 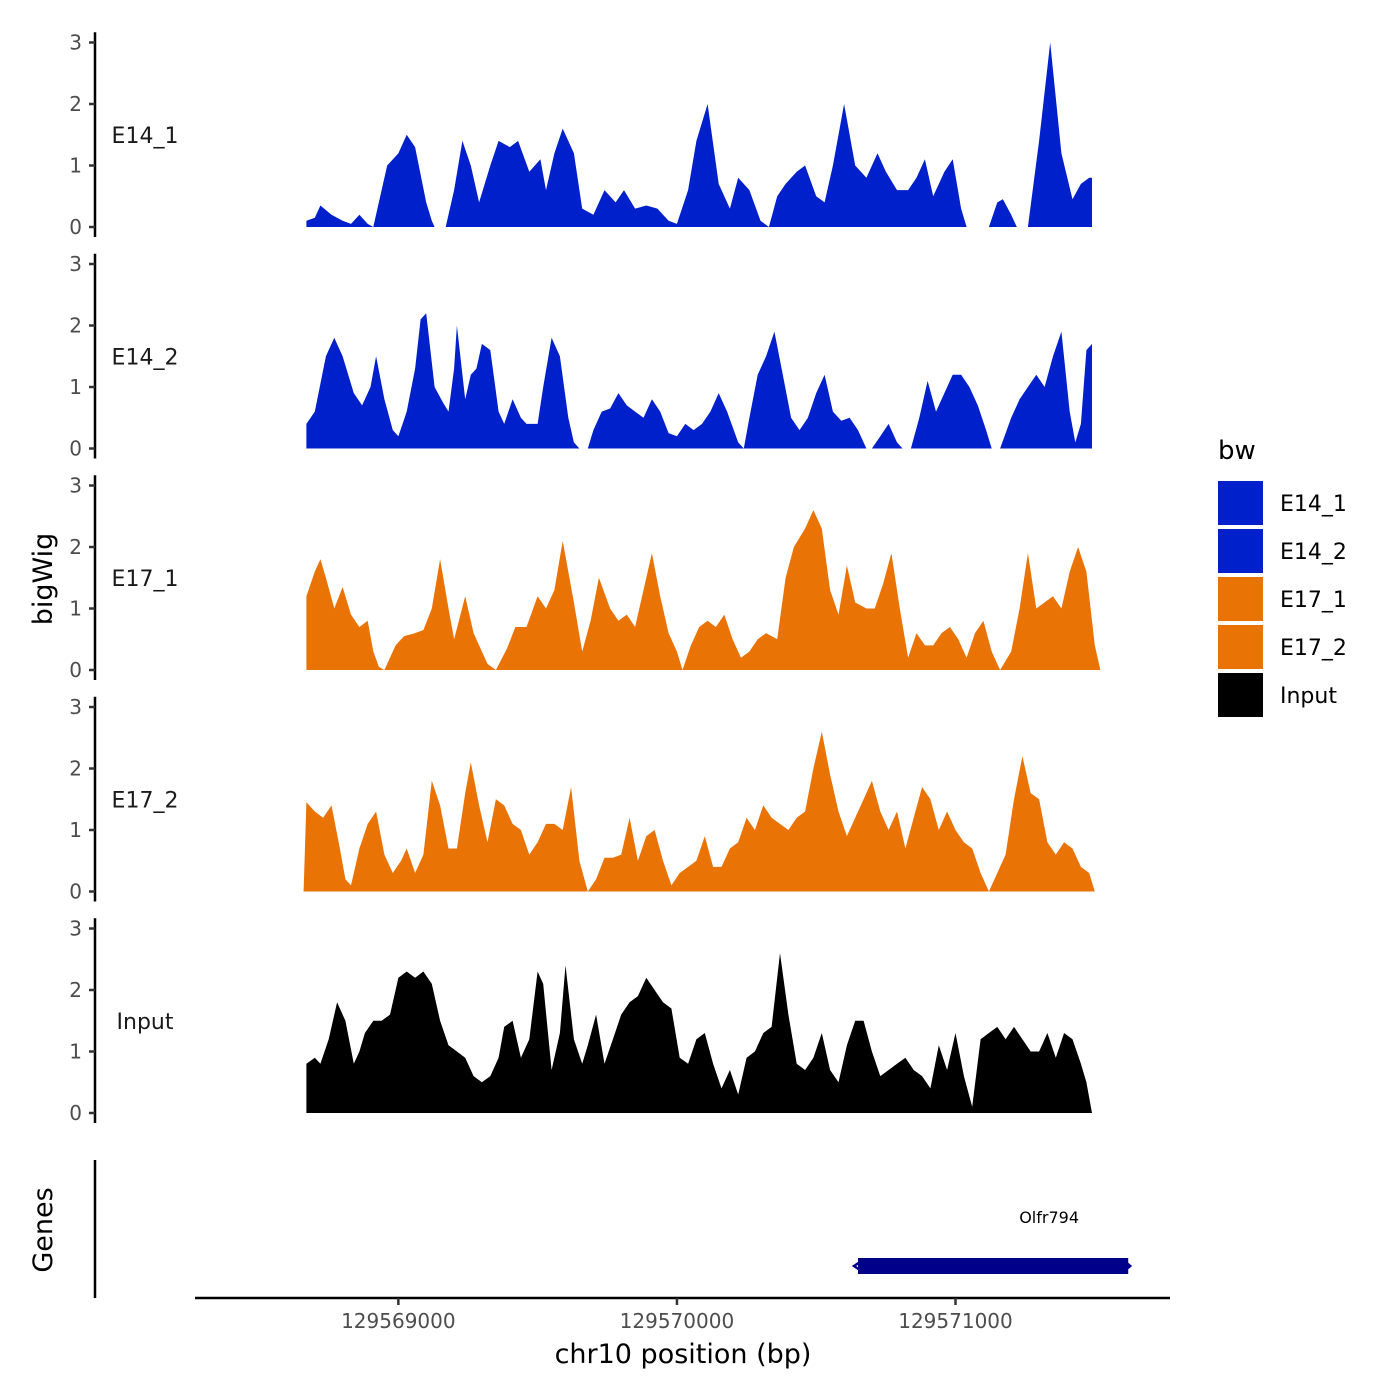 What do you see at coordinates (1313, 648) in the screenshot?
I see `legend-label-e17-2: E17_2` at bounding box center [1313, 648].